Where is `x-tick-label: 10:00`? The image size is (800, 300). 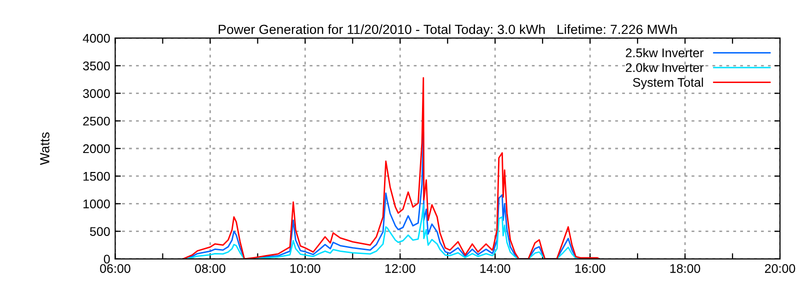
x-tick-label: 10:00 is located at coordinates (305, 268).